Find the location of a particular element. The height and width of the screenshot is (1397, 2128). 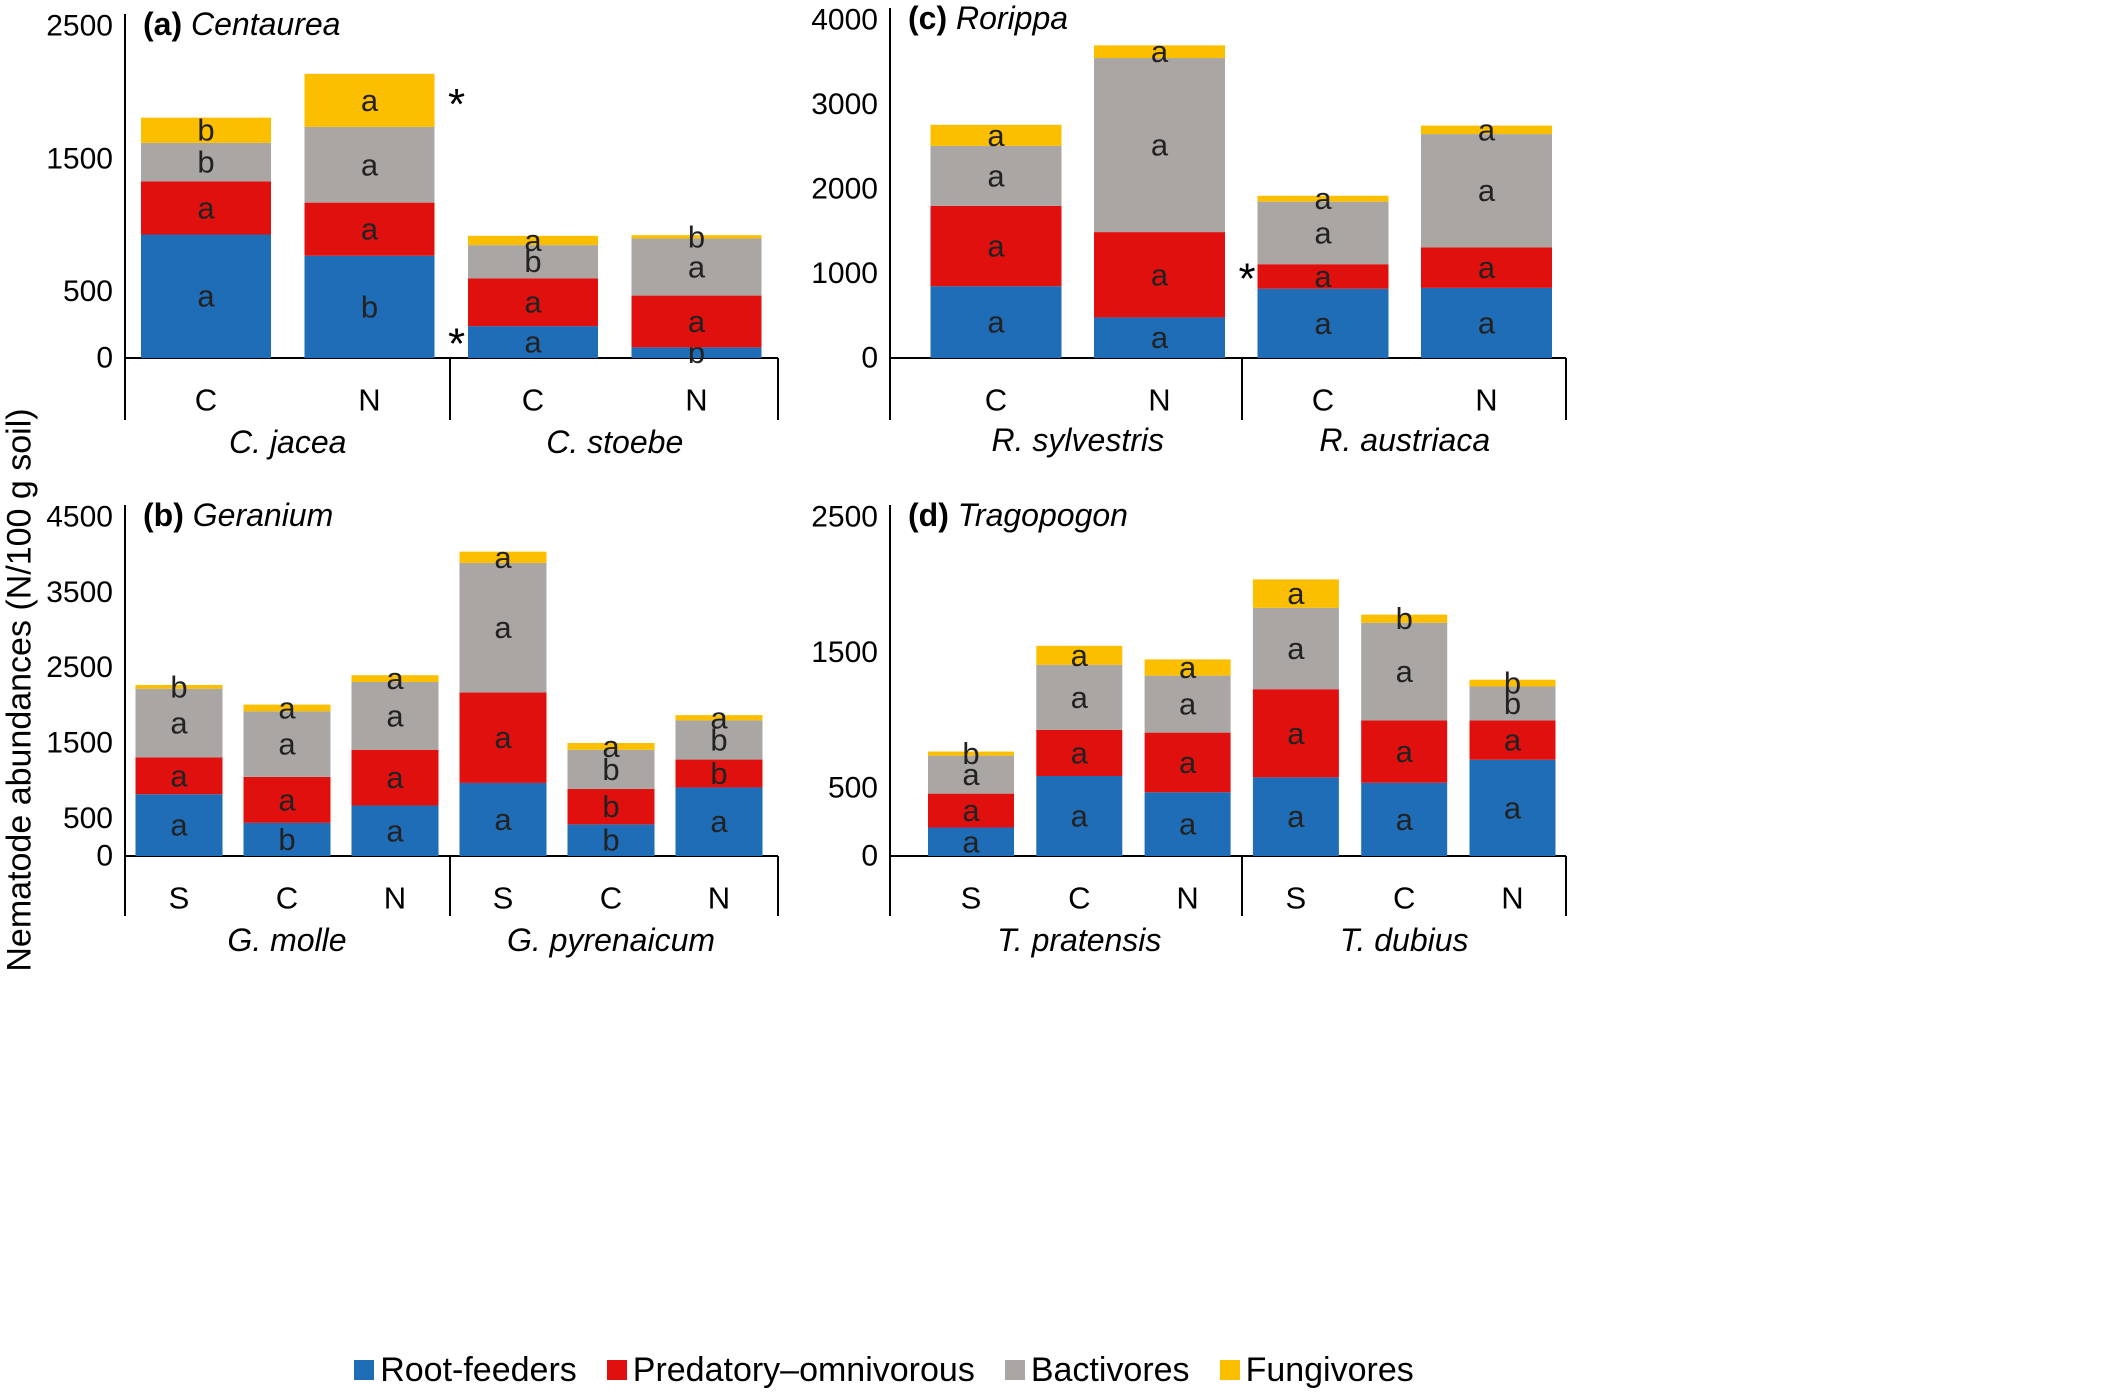

panel-1-letter: (a) is located at coordinates (167, 24).